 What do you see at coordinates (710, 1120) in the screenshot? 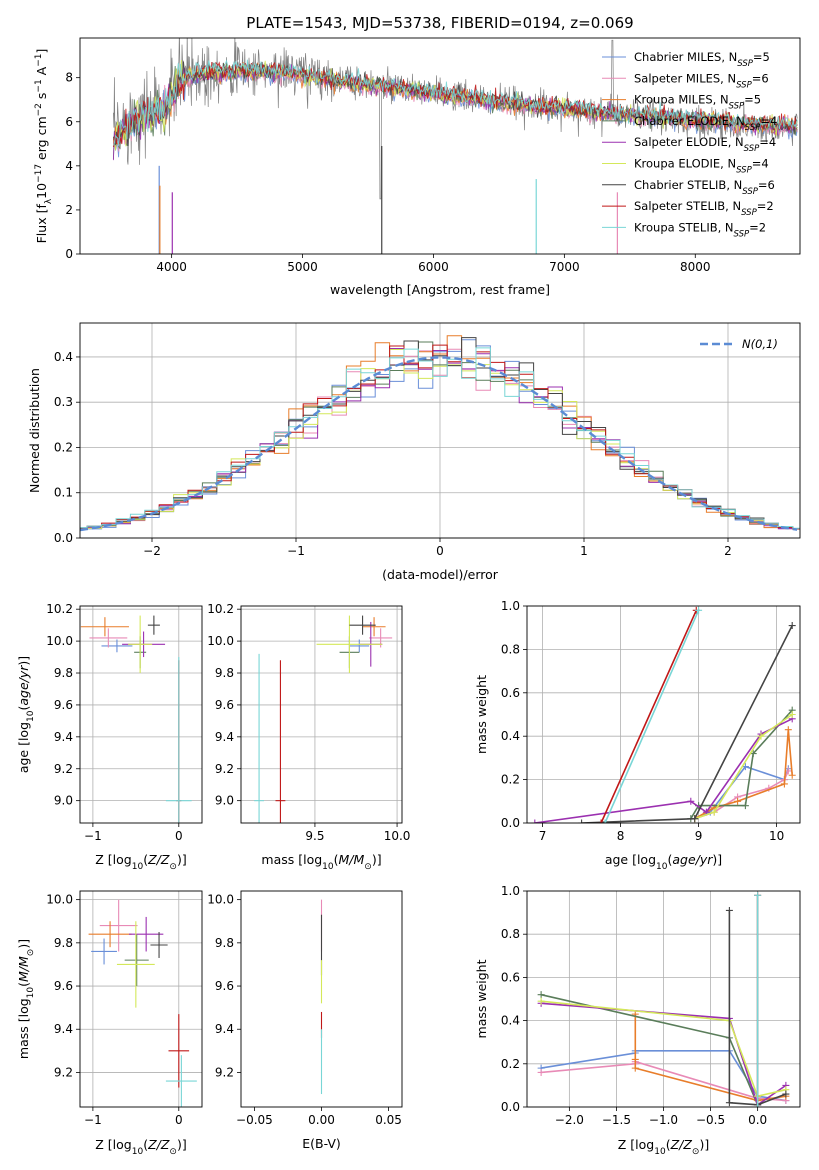
I see `x-tick-label: −0.5` at bounding box center [710, 1120].